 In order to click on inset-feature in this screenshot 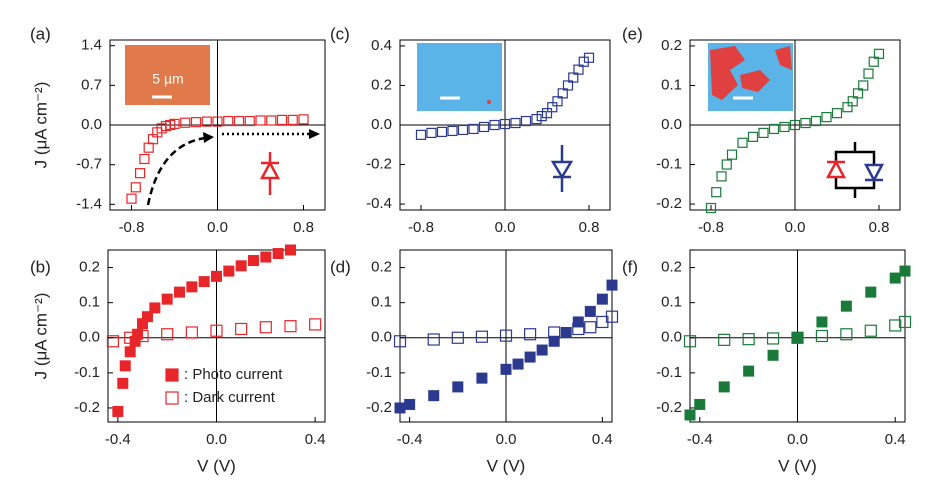, I will do `click(751, 73)`.